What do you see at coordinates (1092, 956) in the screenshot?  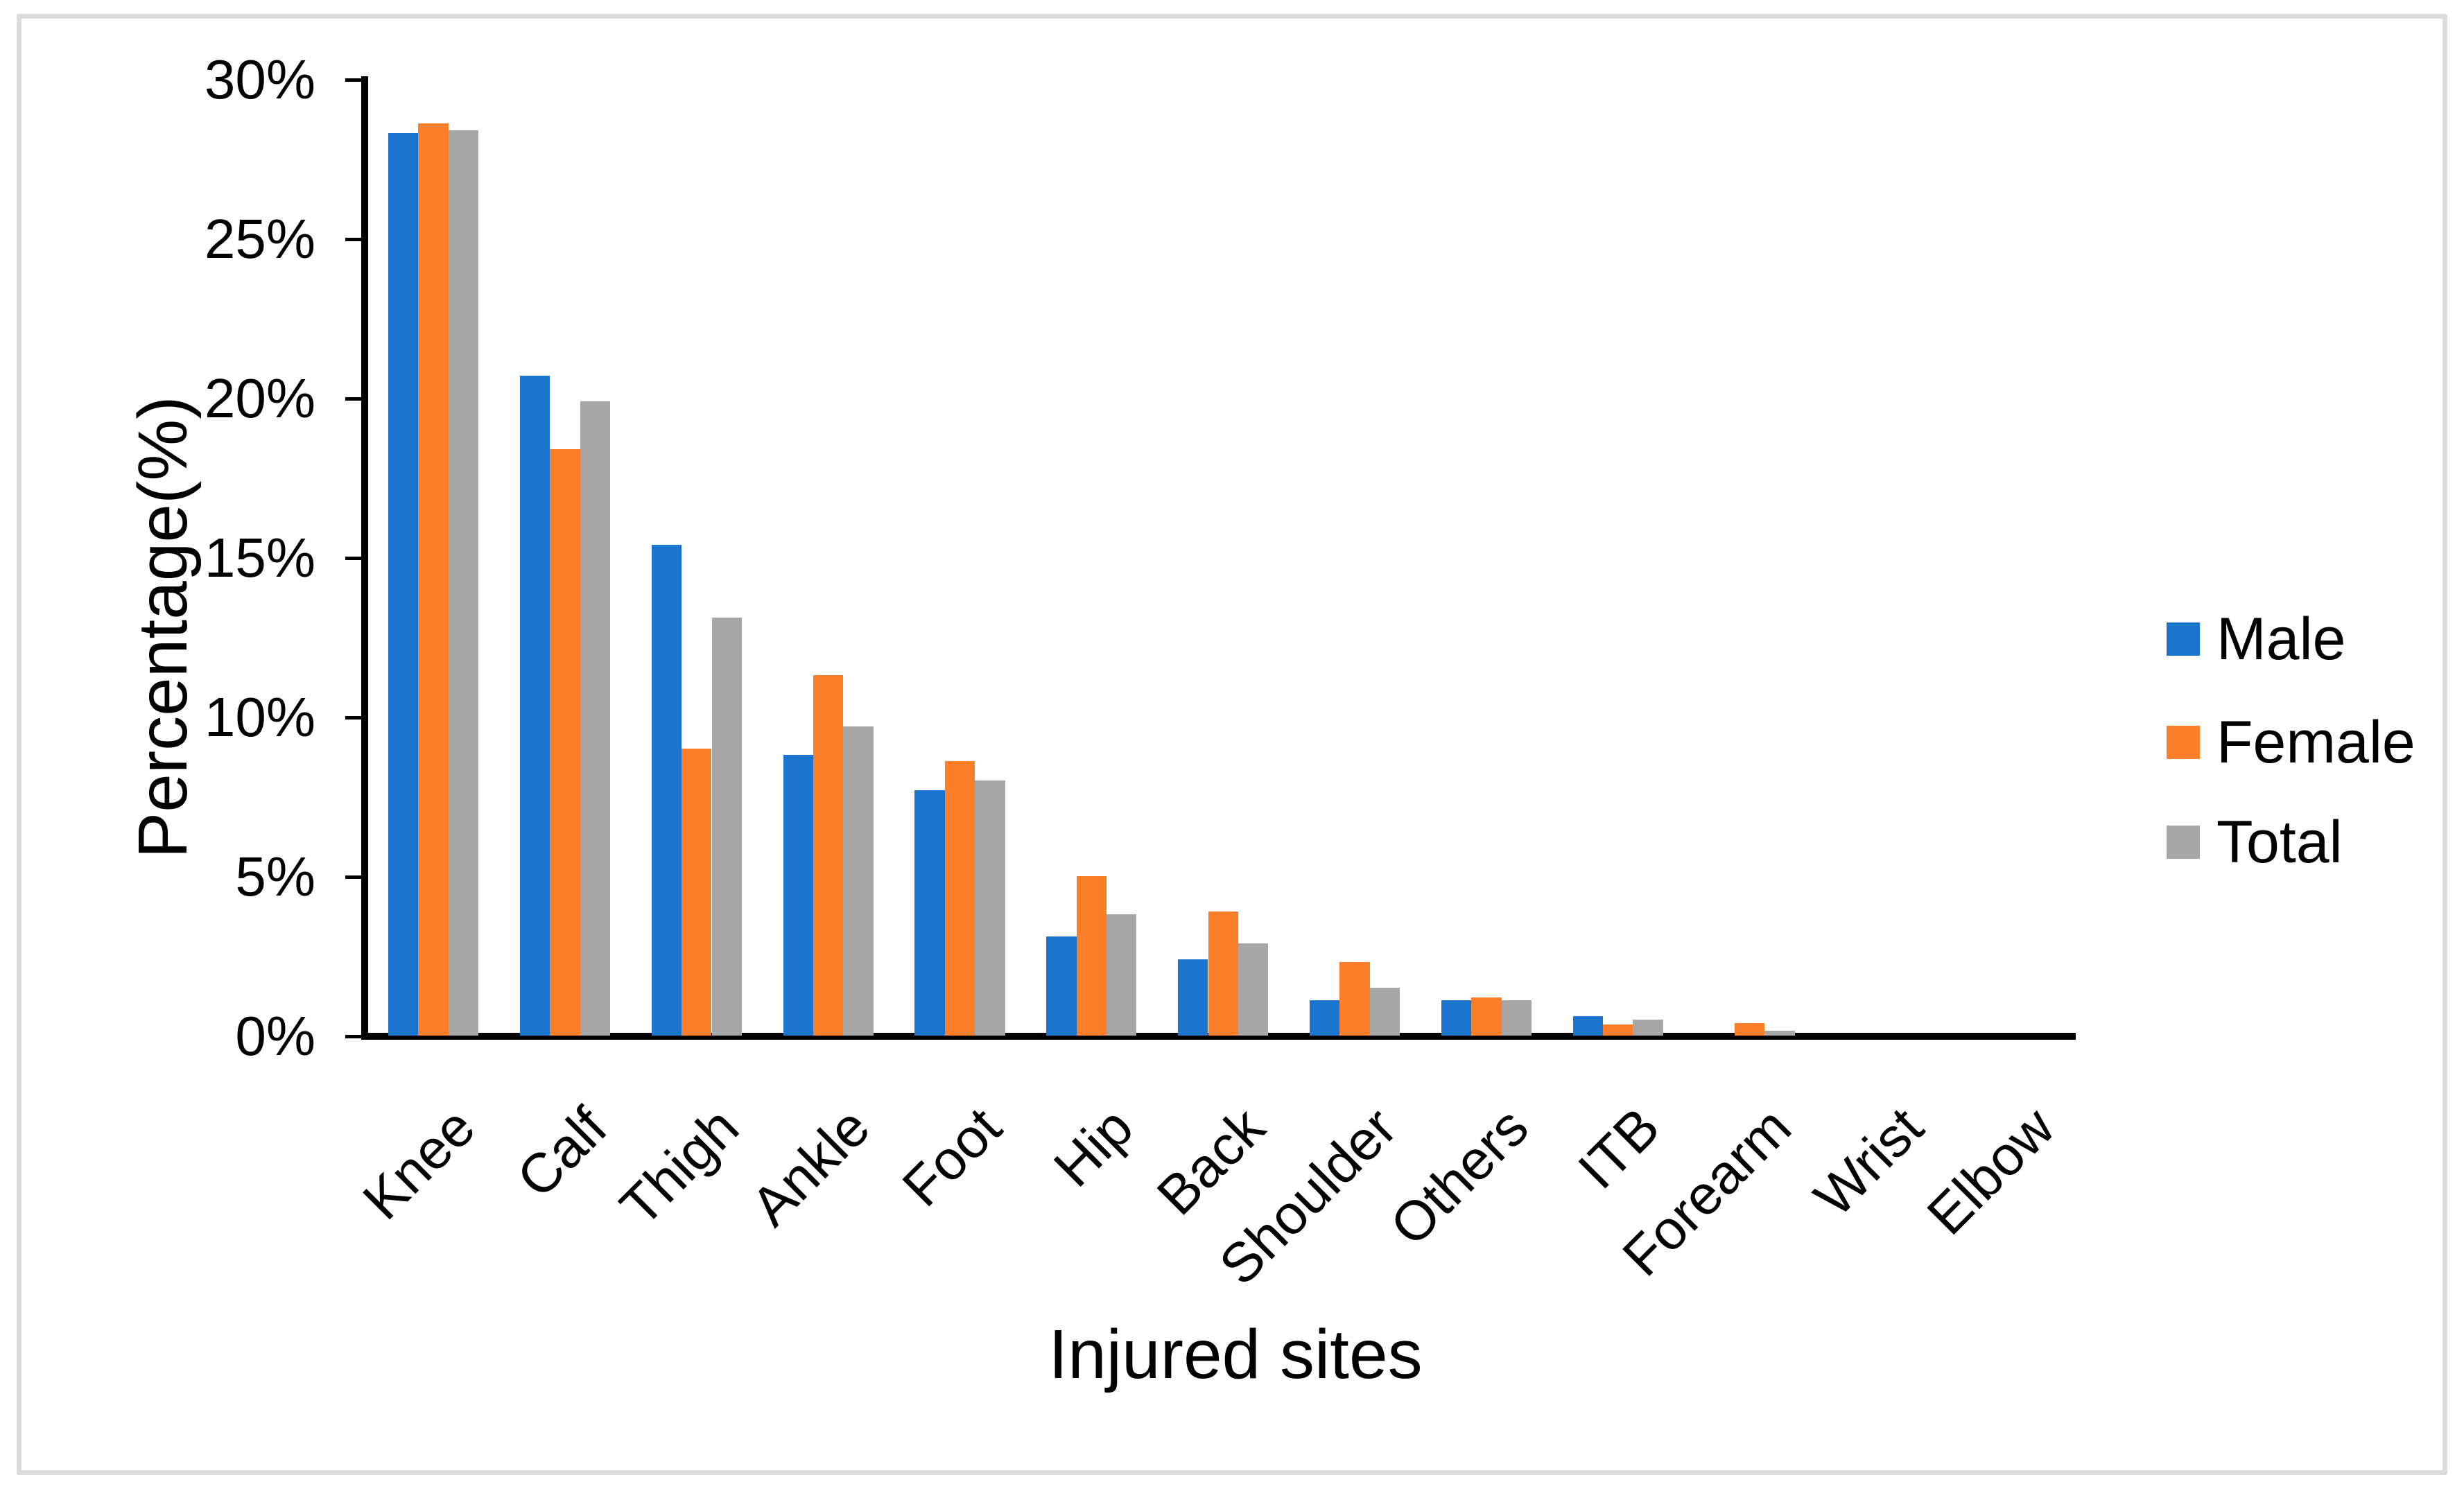 I see `bar-female-hip` at bounding box center [1092, 956].